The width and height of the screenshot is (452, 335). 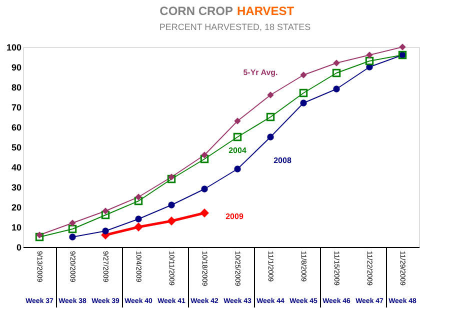 I want to click on chart-title: CORN CROP HARVEST, so click(x=227, y=11).